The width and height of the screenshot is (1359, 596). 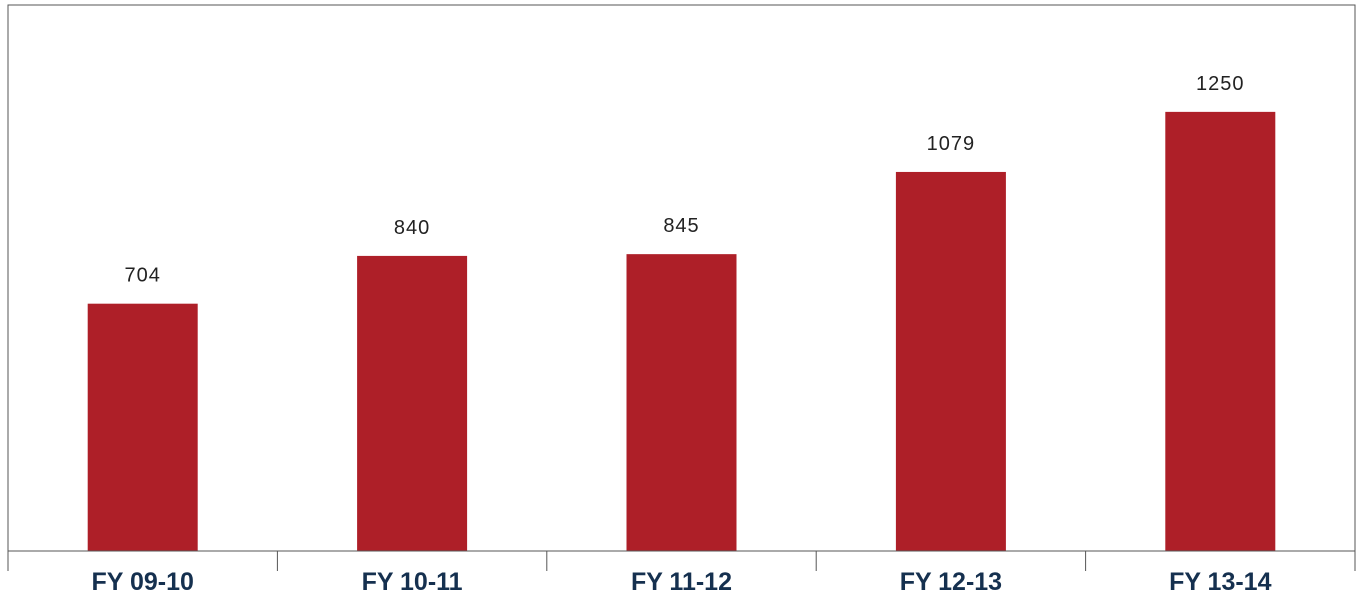 What do you see at coordinates (143, 276) in the screenshot?
I see `data-label: 704` at bounding box center [143, 276].